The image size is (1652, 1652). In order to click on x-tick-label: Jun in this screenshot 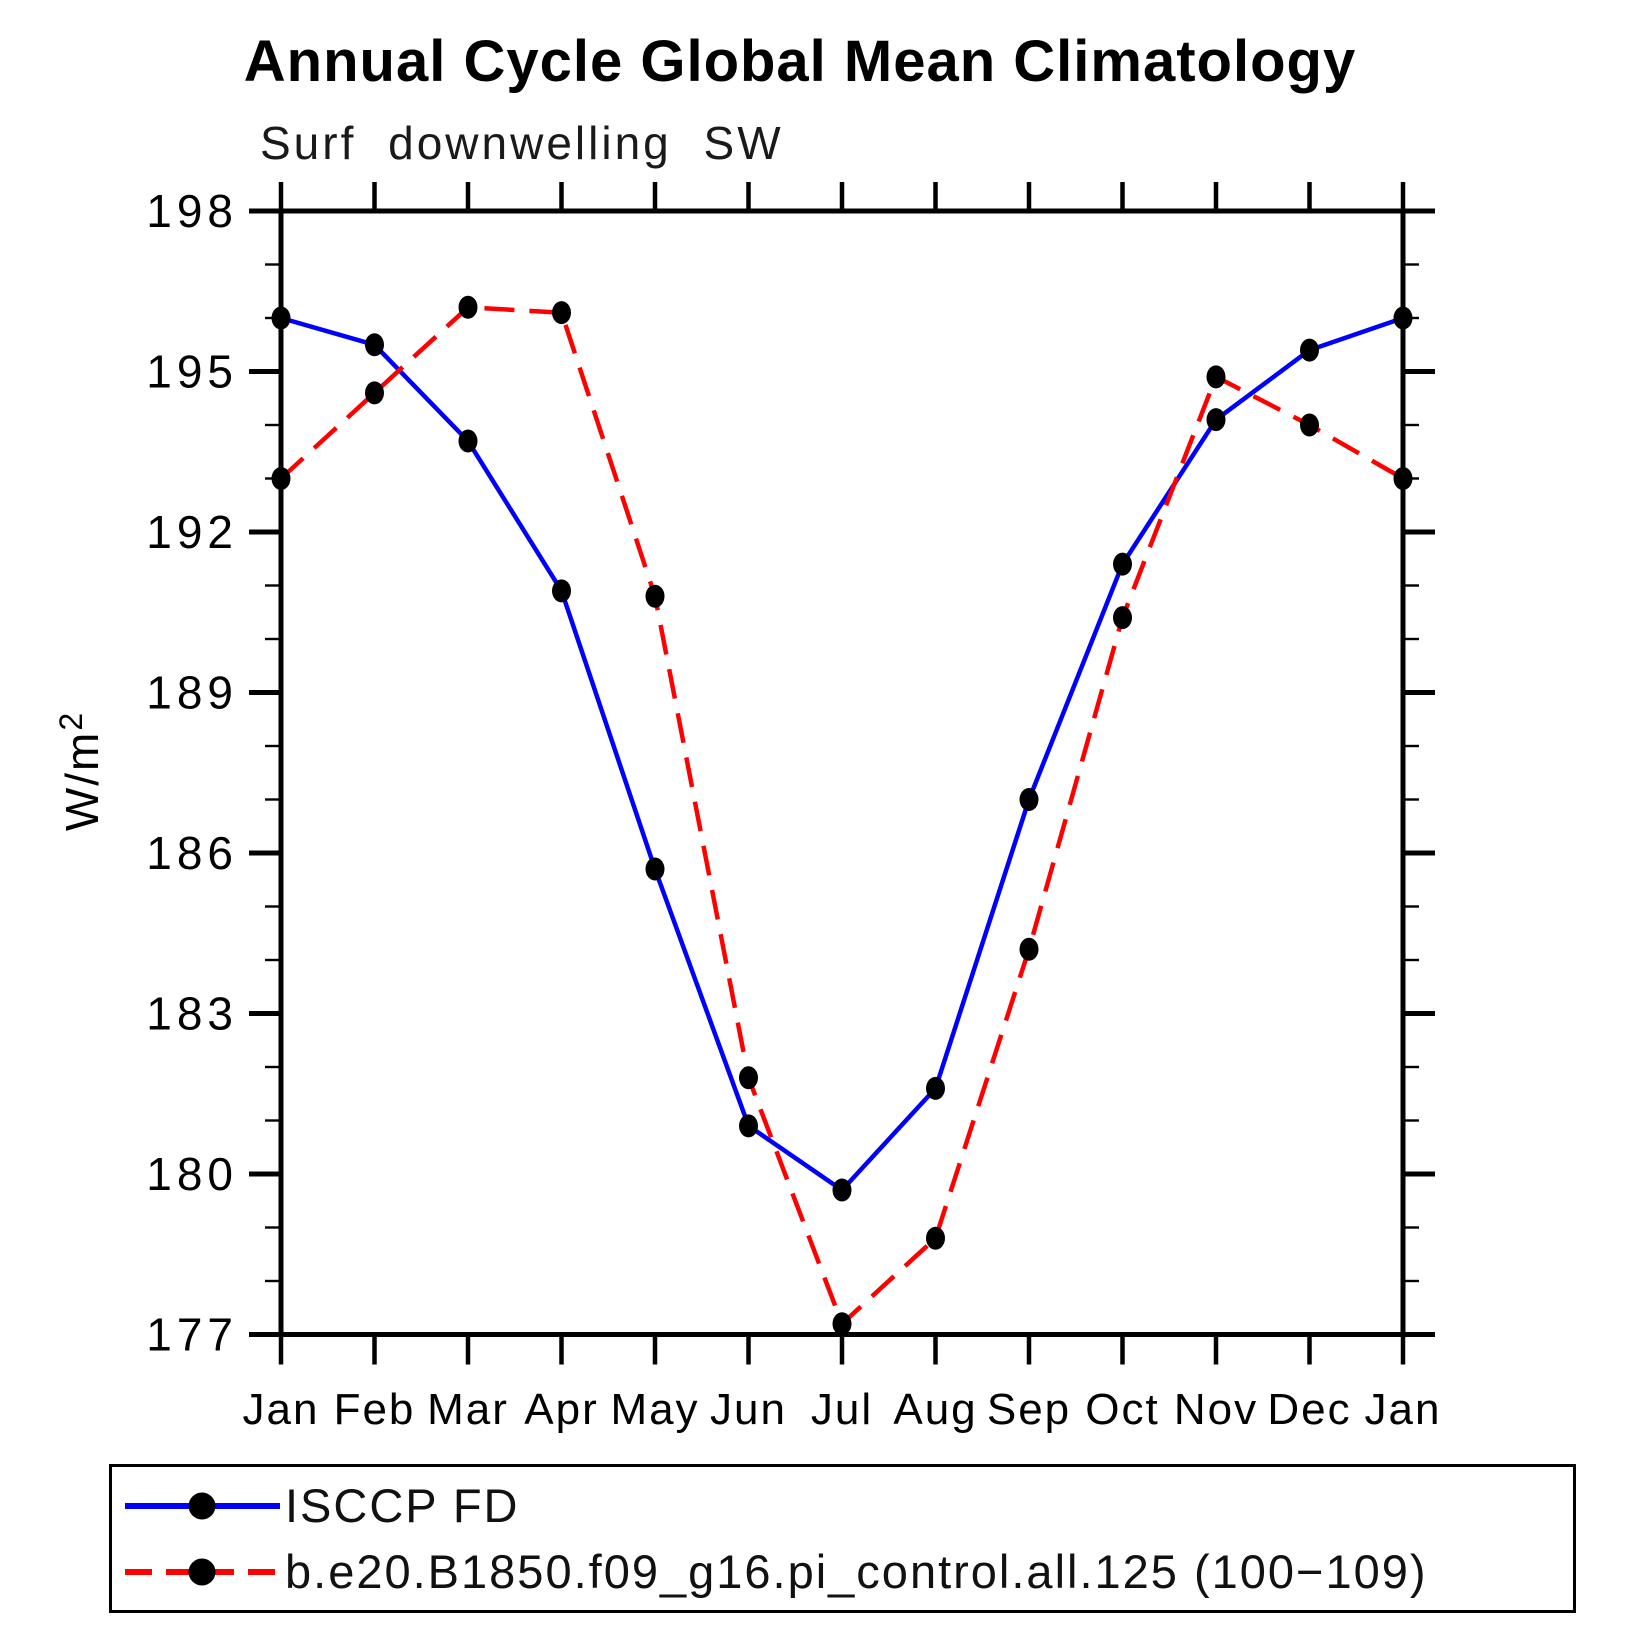, I will do `click(748, 1409)`.